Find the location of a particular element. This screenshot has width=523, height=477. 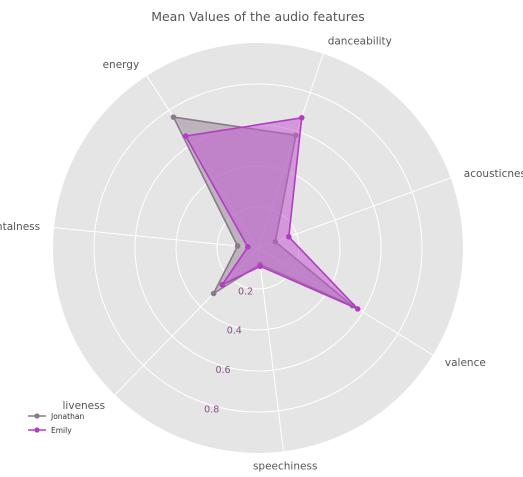

chart-title: Mean Values of the audio features is located at coordinates (258, 16).